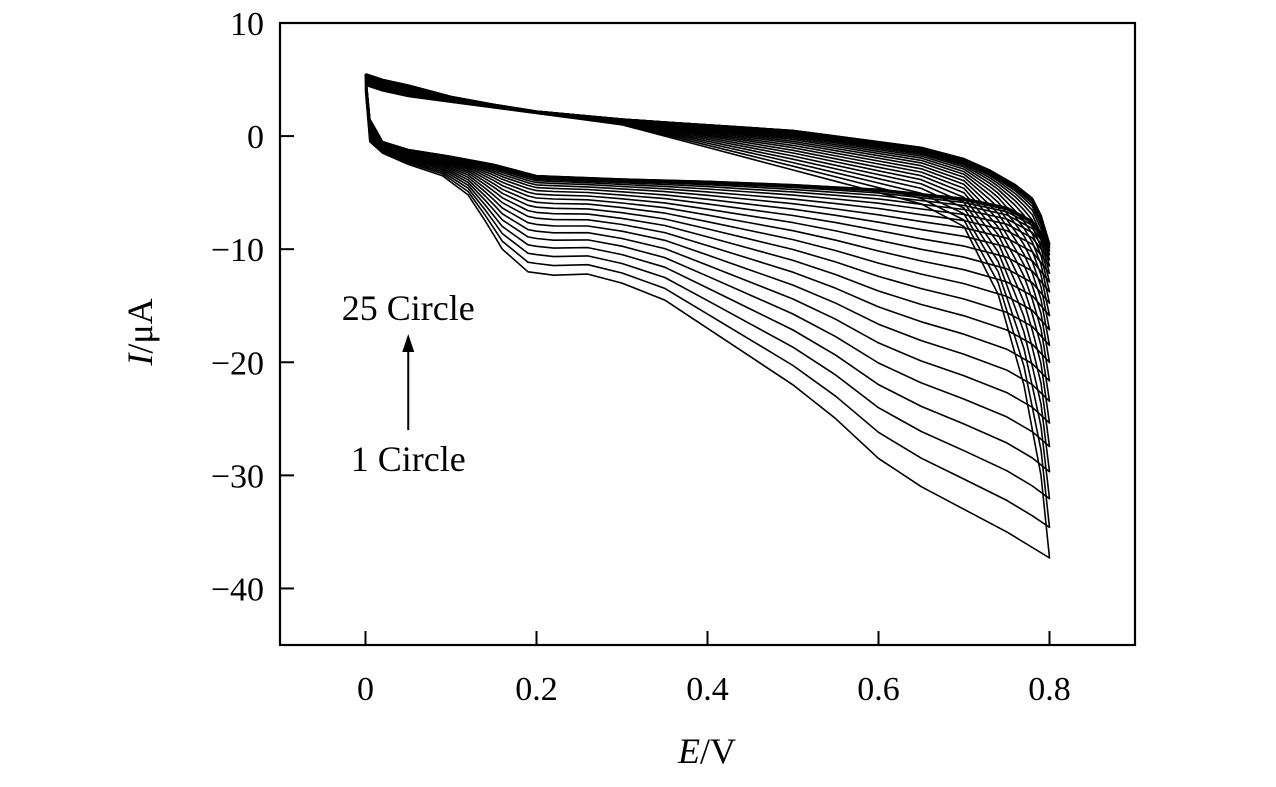 This screenshot has width=1276, height=787. What do you see at coordinates (1049, 689) in the screenshot?
I see `x-tick-label: 0.8` at bounding box center [1049, 689].